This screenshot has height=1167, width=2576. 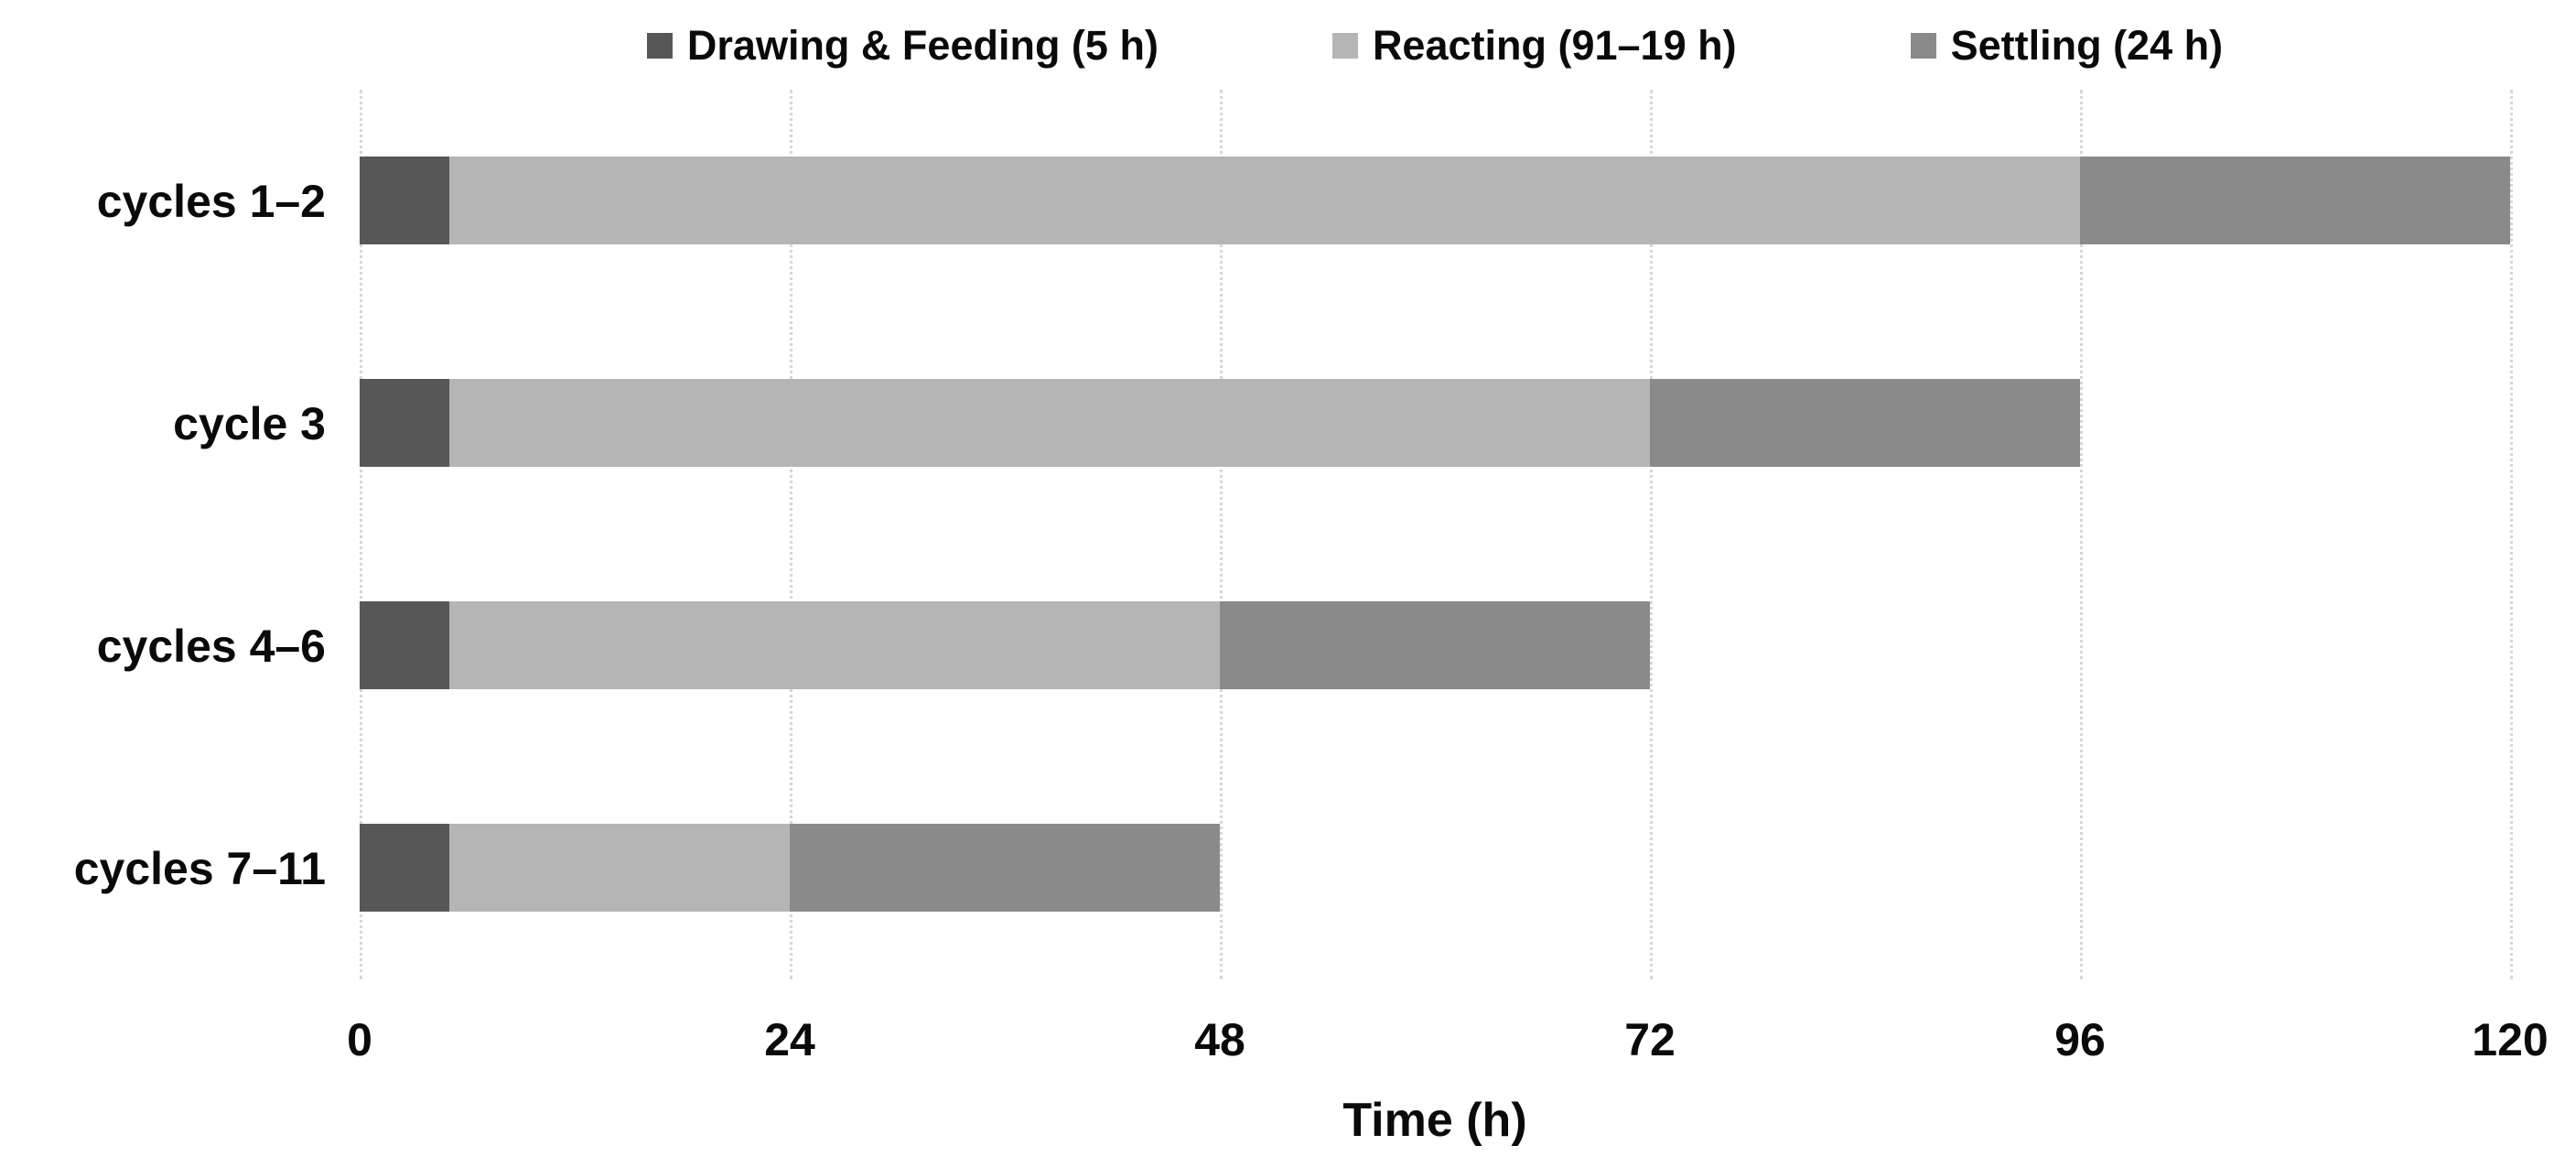 What do you see at coordinates (211, 201) in the screenshot?
I see `category-label-cycles-1-2: cycles 1–2` at bounding box center [211, 201].